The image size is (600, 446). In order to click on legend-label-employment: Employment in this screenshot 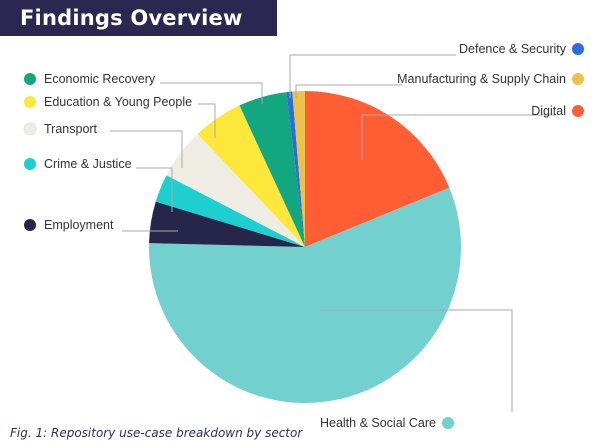, I will do `click(79, 225)`.